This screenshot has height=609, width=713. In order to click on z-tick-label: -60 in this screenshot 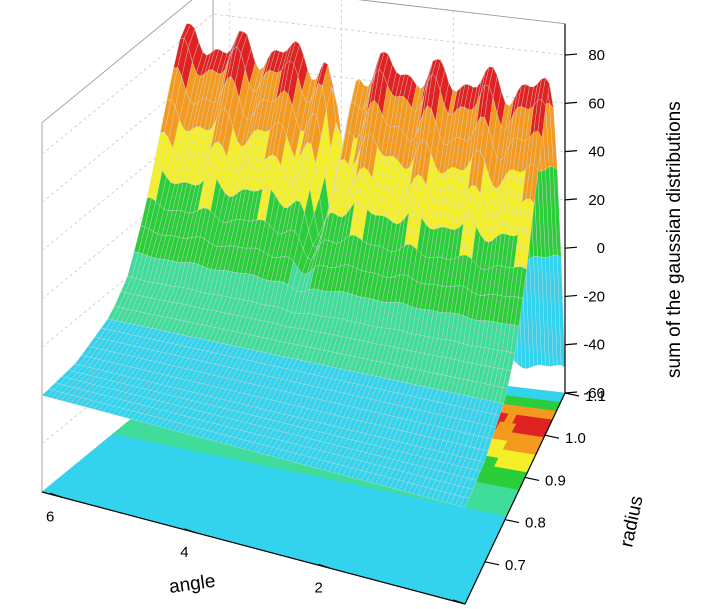, I will do `click(594, 393)`.